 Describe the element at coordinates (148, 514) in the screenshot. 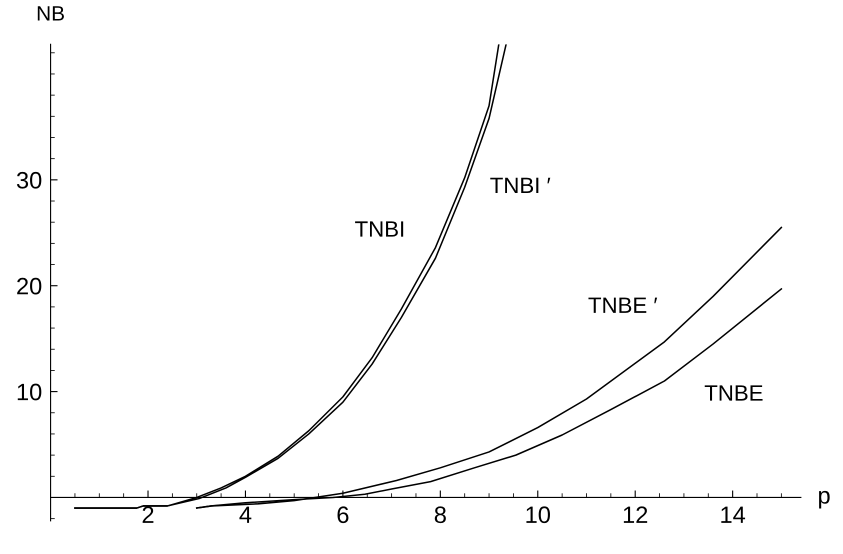

I see `x-tick-label: 2` at that location.